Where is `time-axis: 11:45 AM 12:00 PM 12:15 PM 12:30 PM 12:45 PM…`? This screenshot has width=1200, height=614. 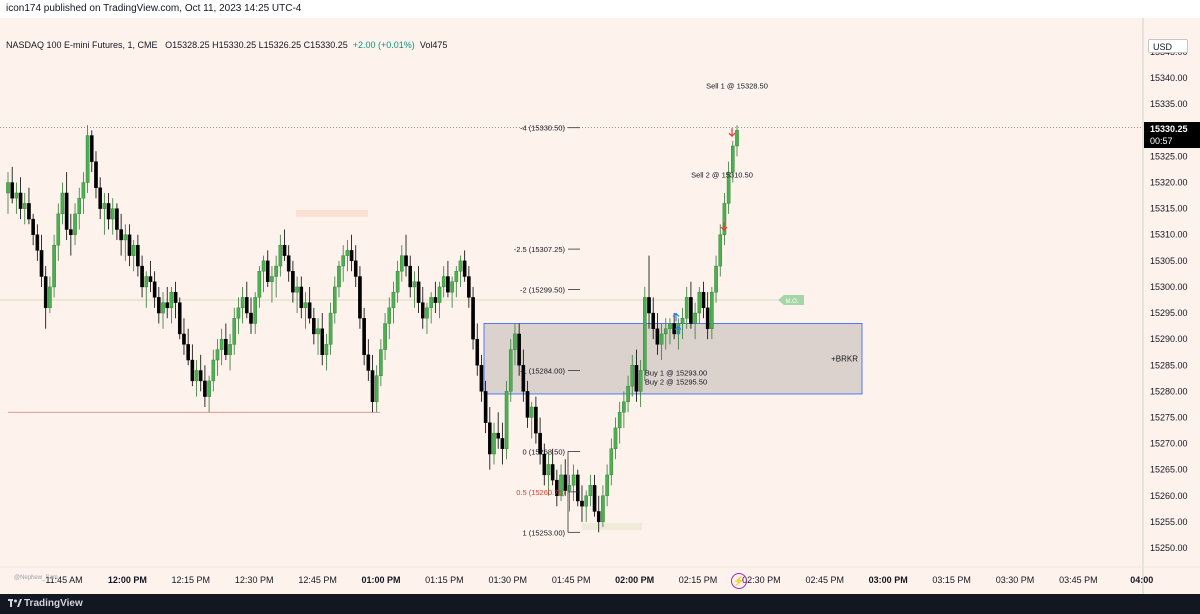 time-axis: 11:45 AM 12:00 PM 12:15 PM 12:30 PM 12:45 PM… is located at coordinates (600, 575).